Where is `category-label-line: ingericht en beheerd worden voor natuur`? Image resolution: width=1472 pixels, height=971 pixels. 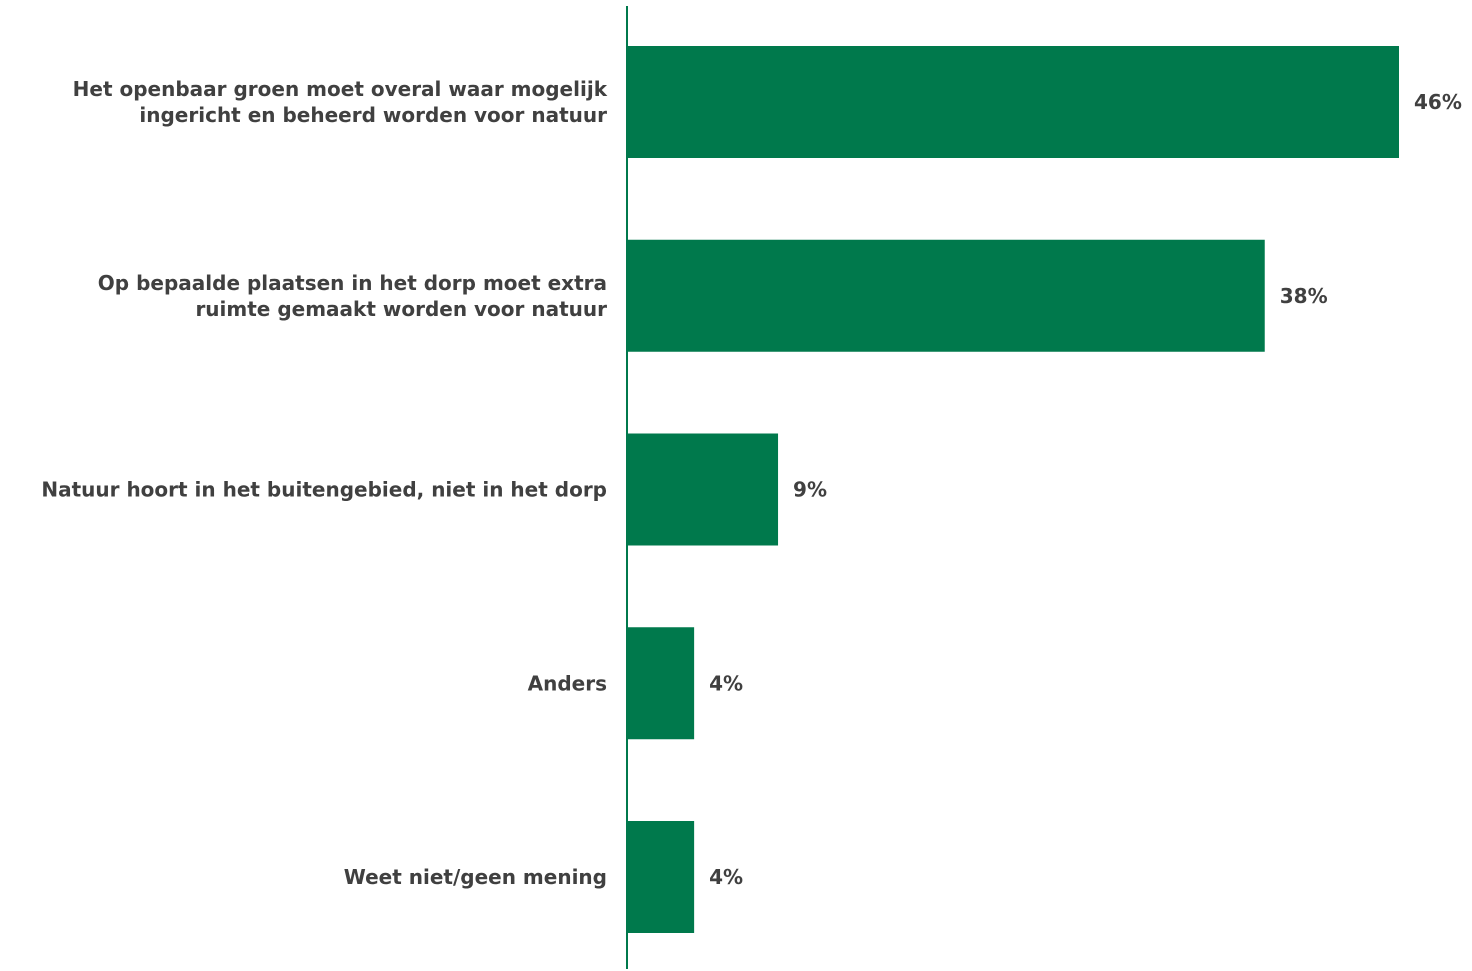 category-label-line: ingericht en beheerd worden voor natuur is located at coordinates (373, 115).